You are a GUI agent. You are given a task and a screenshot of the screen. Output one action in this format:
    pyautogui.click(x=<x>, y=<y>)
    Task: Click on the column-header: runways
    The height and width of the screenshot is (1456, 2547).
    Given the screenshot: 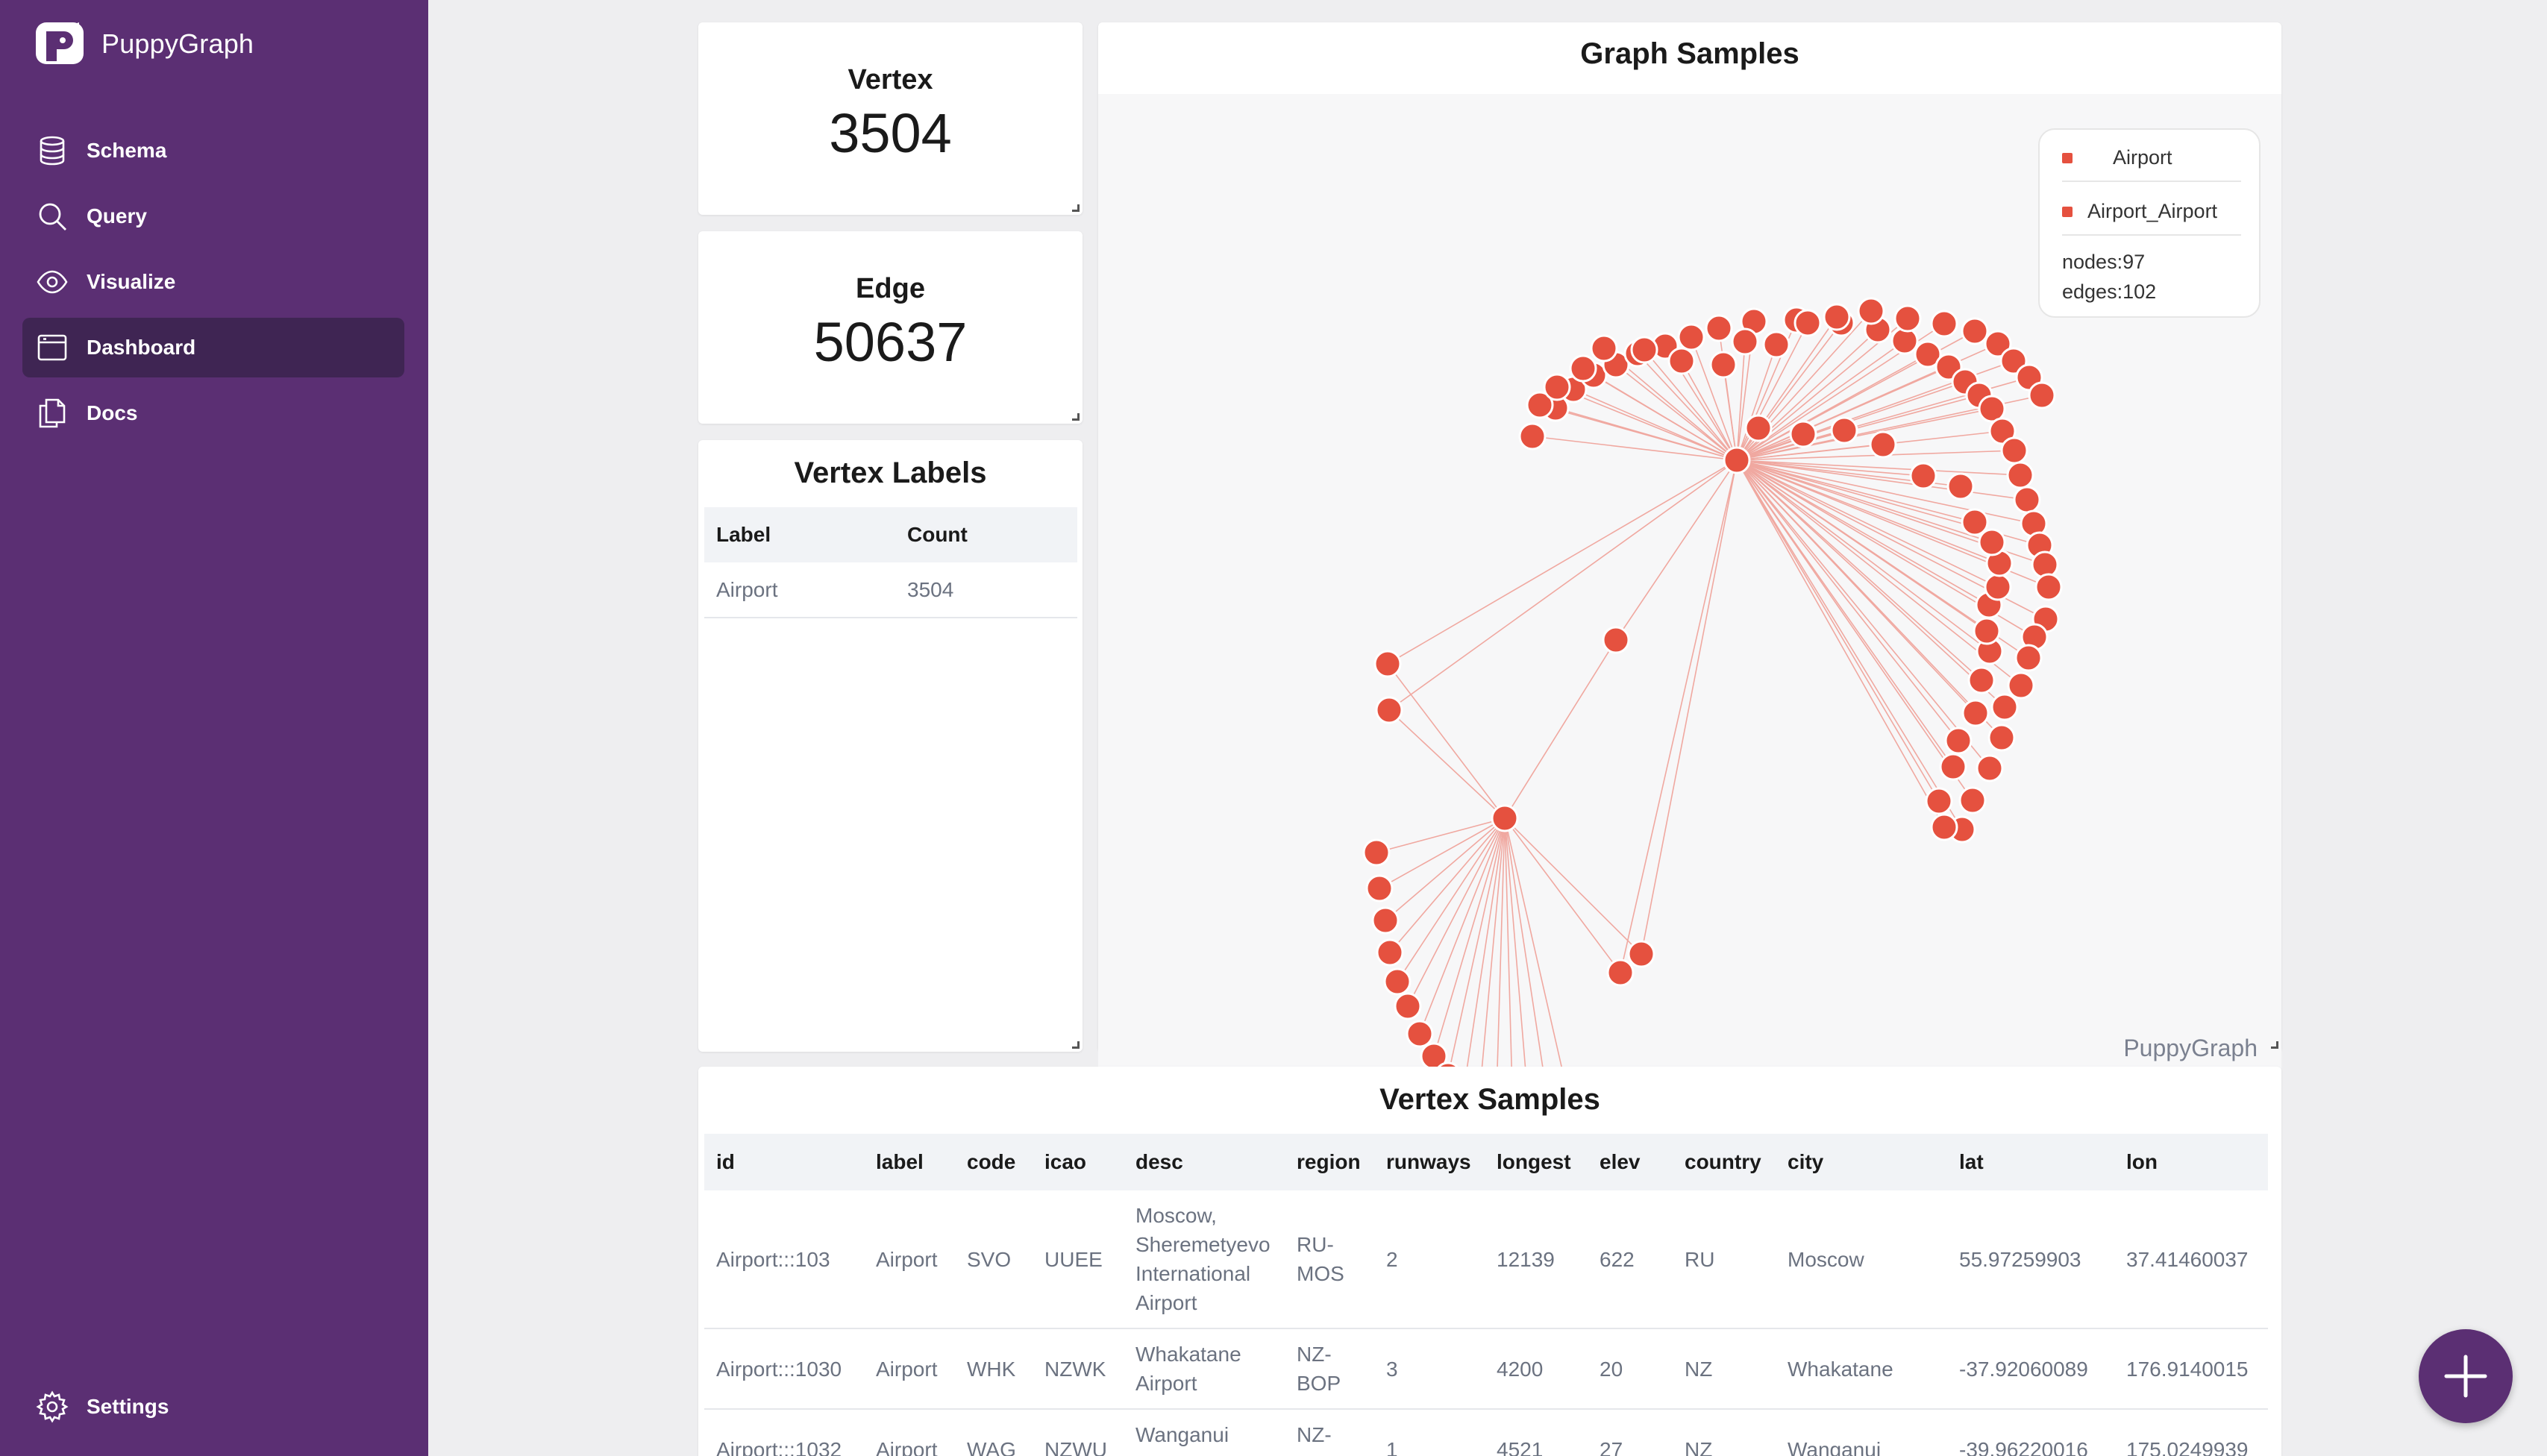 What is the action you would take?
    pyautogui.click(x=1429, y=1162)
    